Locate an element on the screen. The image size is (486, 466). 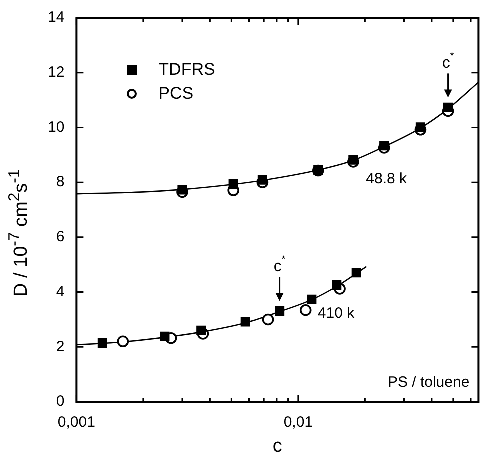
y-tick-label: 10 is located at coordinates (56, 127).